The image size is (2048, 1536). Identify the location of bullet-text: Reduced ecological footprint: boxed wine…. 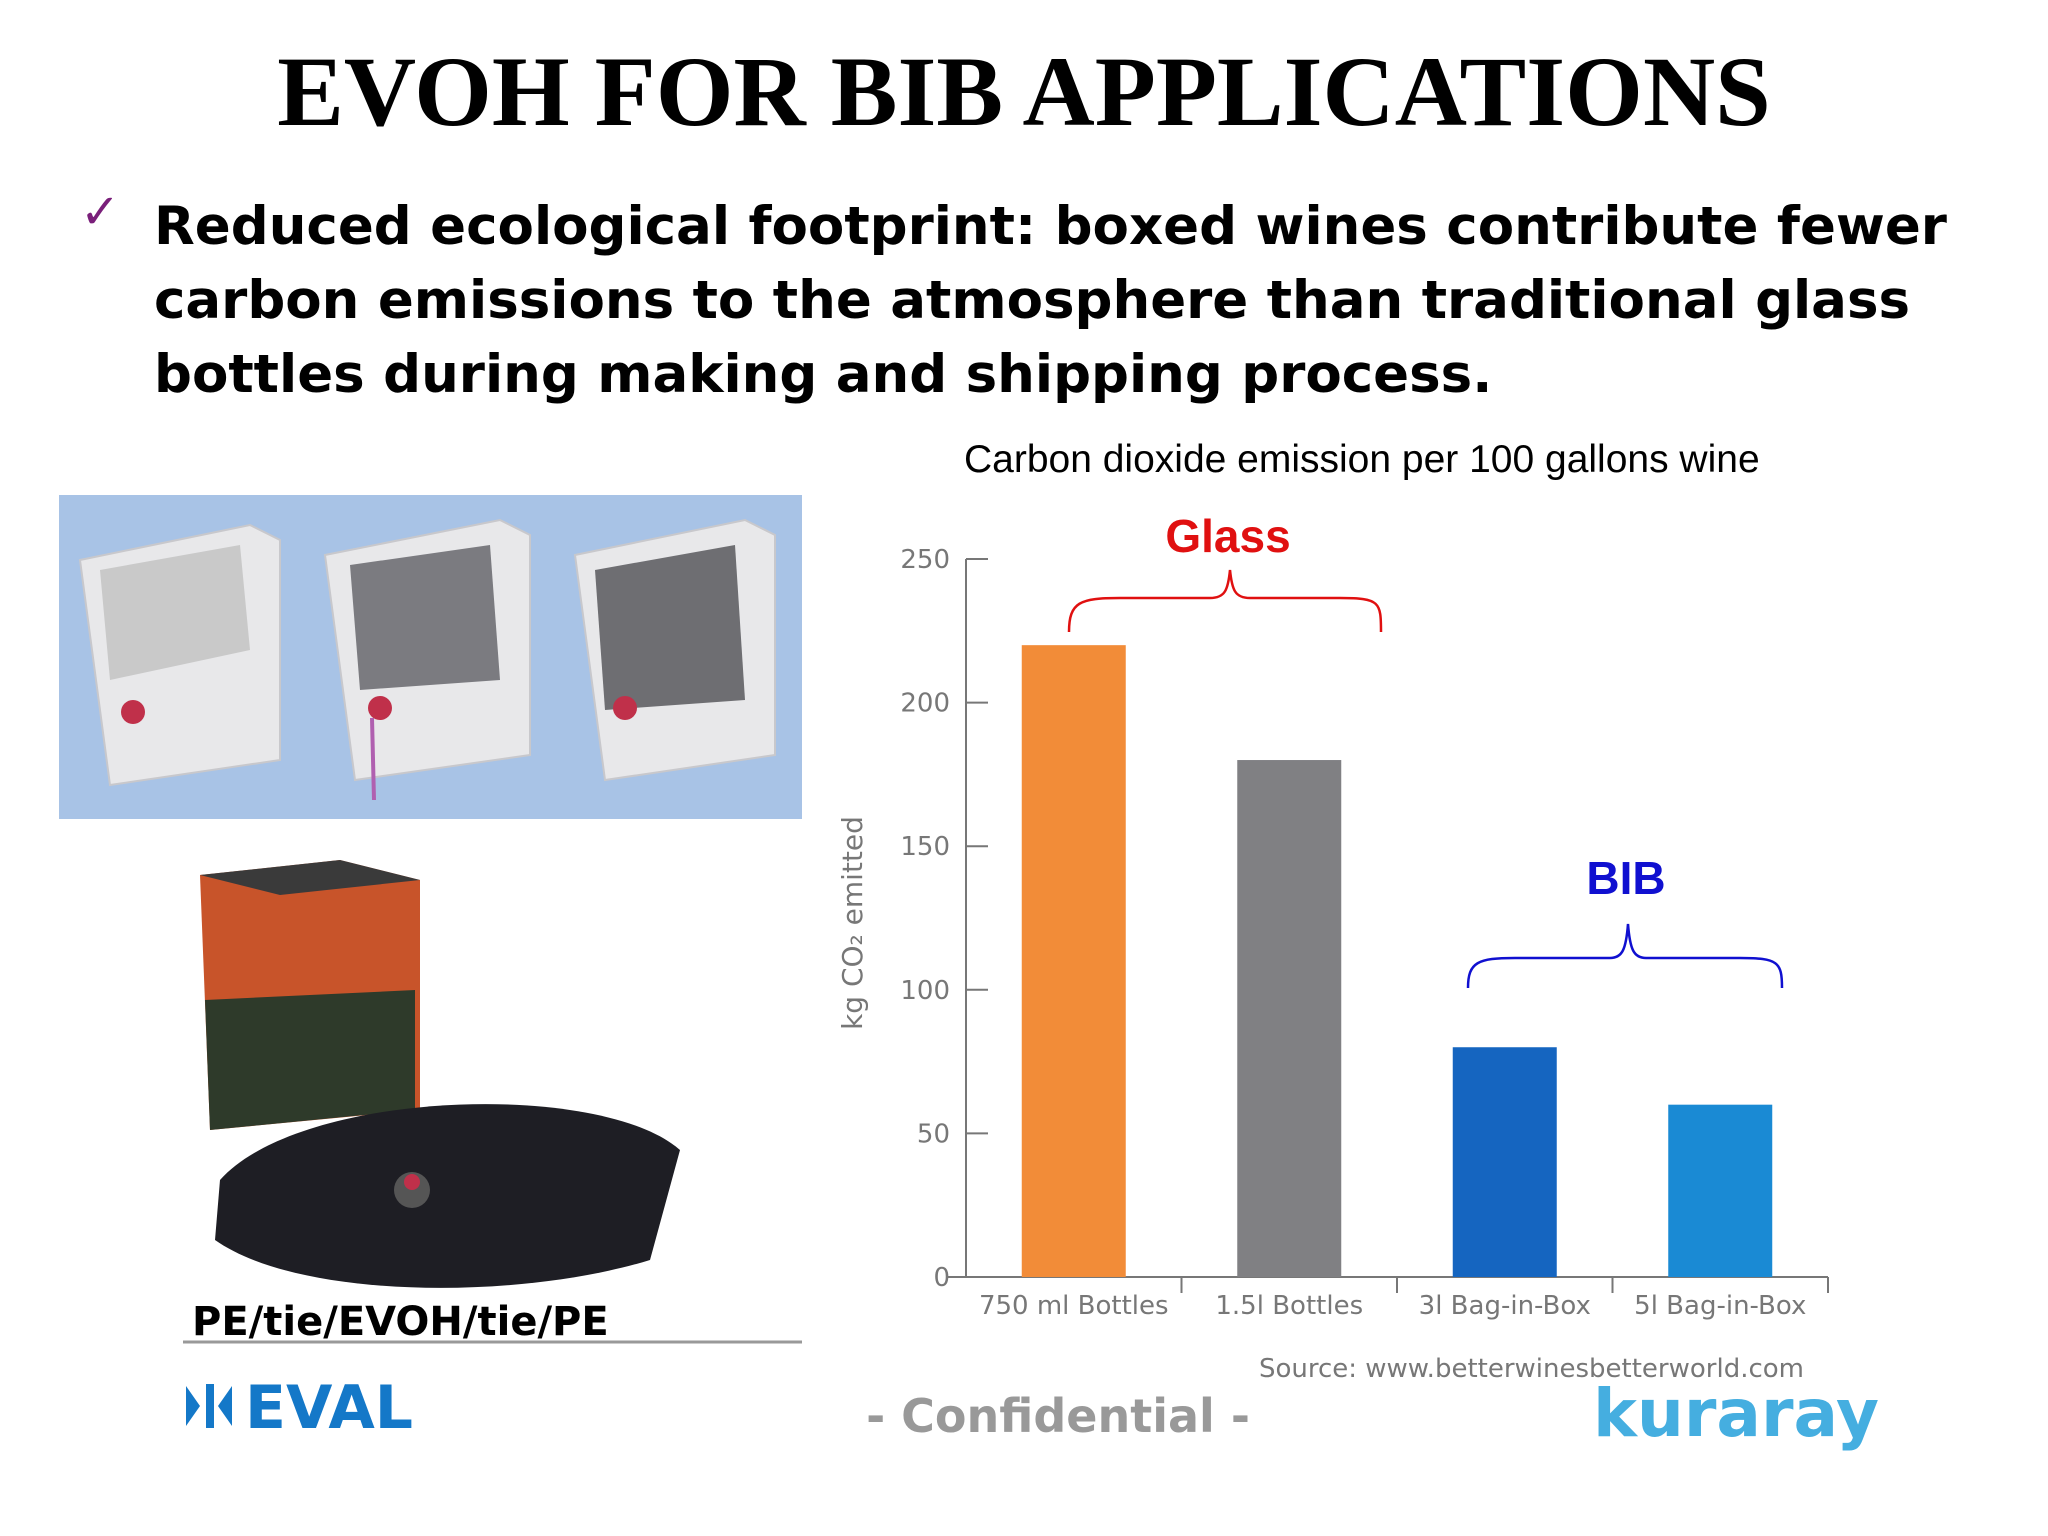
(1050, 300).